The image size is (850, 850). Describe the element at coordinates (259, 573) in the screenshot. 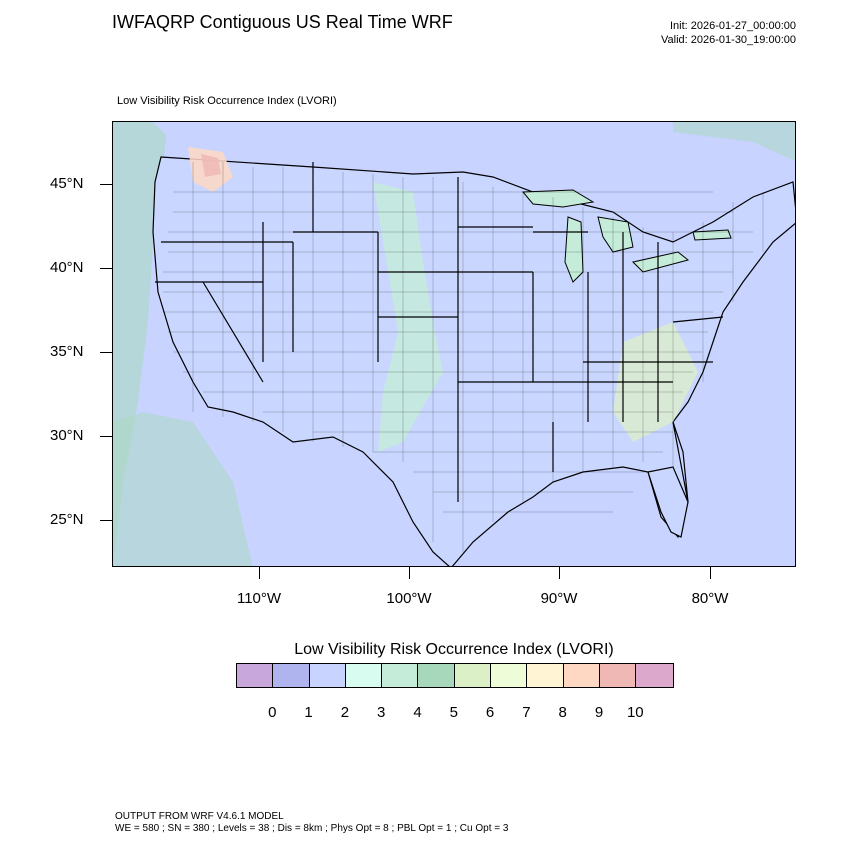

I see `lon-tick-110w` at that location.